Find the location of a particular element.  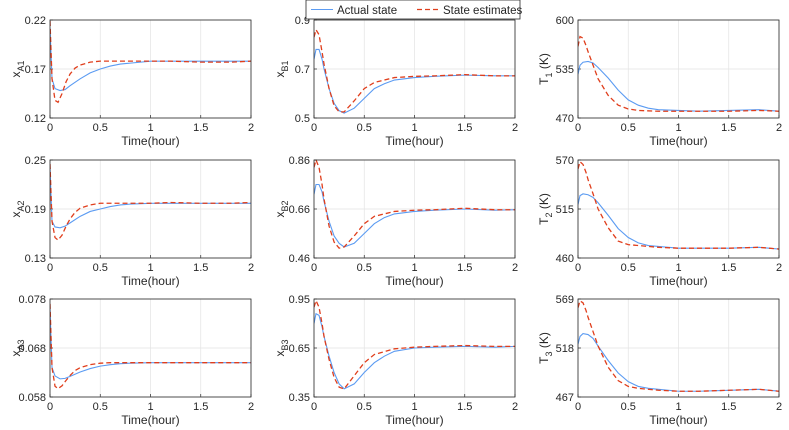

y-tick-label: 0.17 is located at coordinates (35, 70).